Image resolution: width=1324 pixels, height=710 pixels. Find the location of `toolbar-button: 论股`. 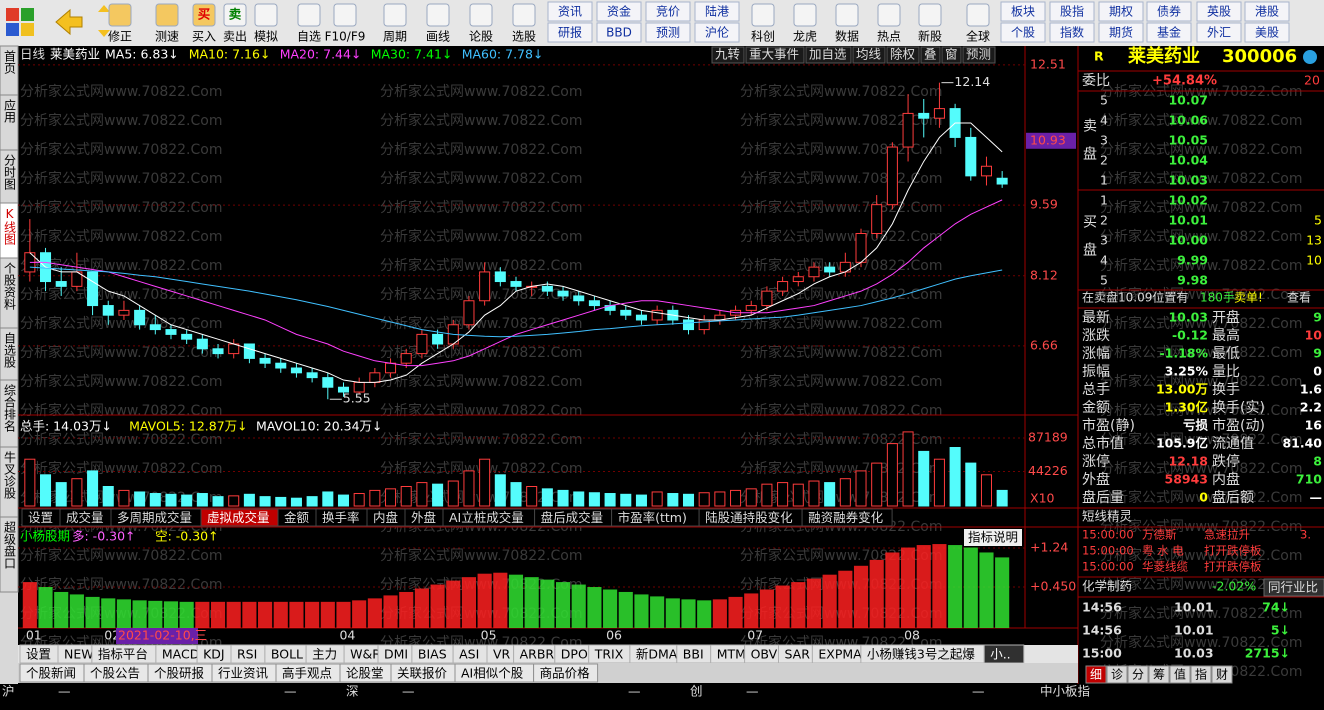

toolbar-button: 论股 is located at coordinates (481, 37).